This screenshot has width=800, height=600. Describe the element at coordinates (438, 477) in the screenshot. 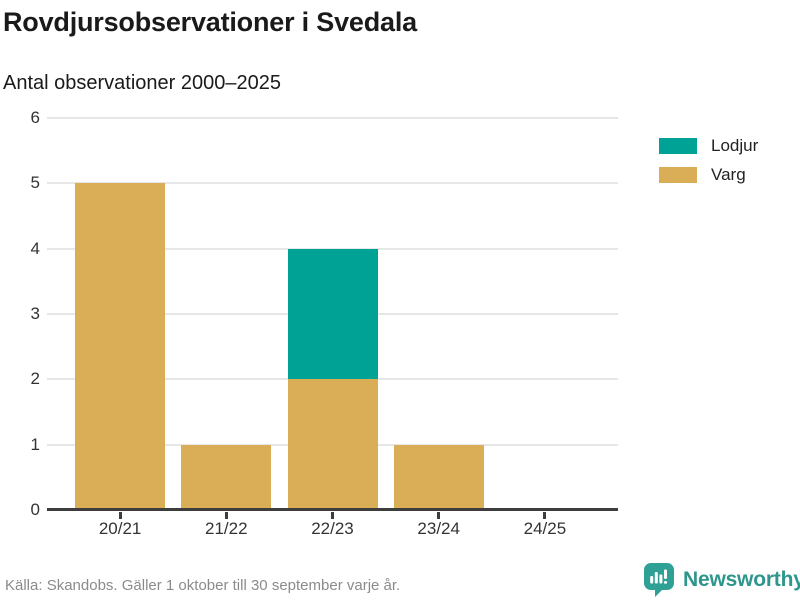

I see `bar-23-24-varg` at that location.